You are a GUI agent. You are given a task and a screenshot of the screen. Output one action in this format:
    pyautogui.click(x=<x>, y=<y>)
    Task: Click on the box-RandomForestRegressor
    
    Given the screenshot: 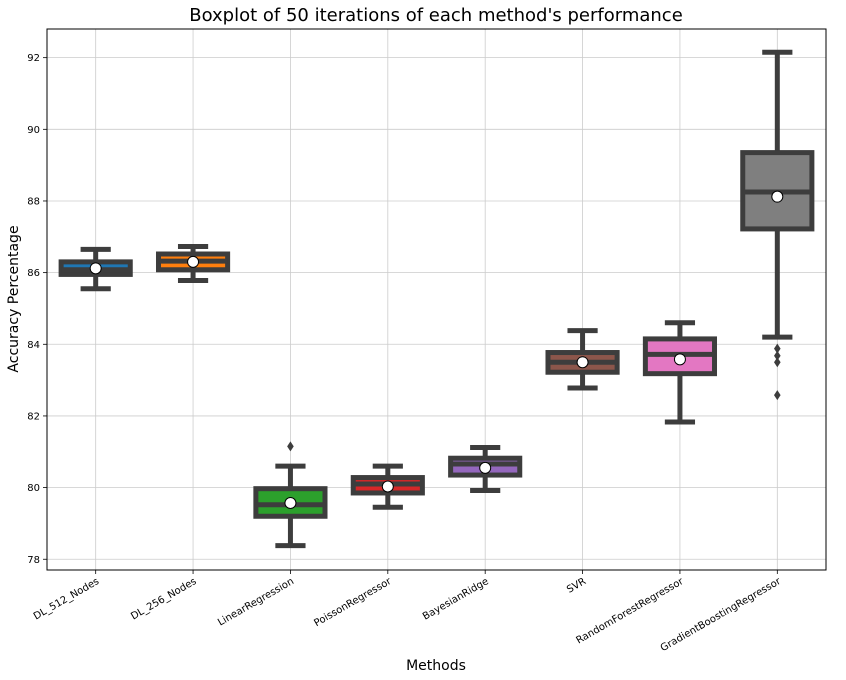 What is the action you would take?
    pyautogui.click(x=680, y=372)
    